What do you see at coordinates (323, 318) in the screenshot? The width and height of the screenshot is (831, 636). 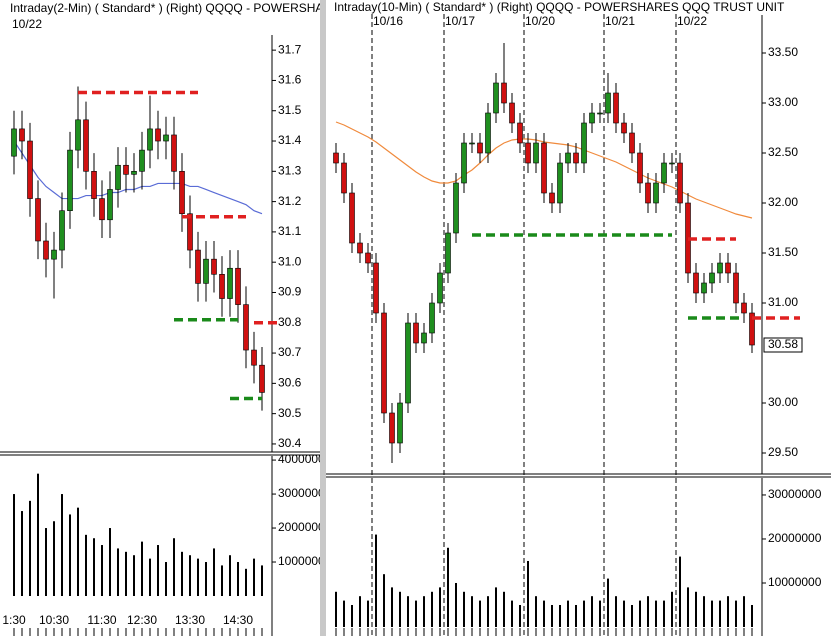 I see `splitter` at bounding box center [323, 318].